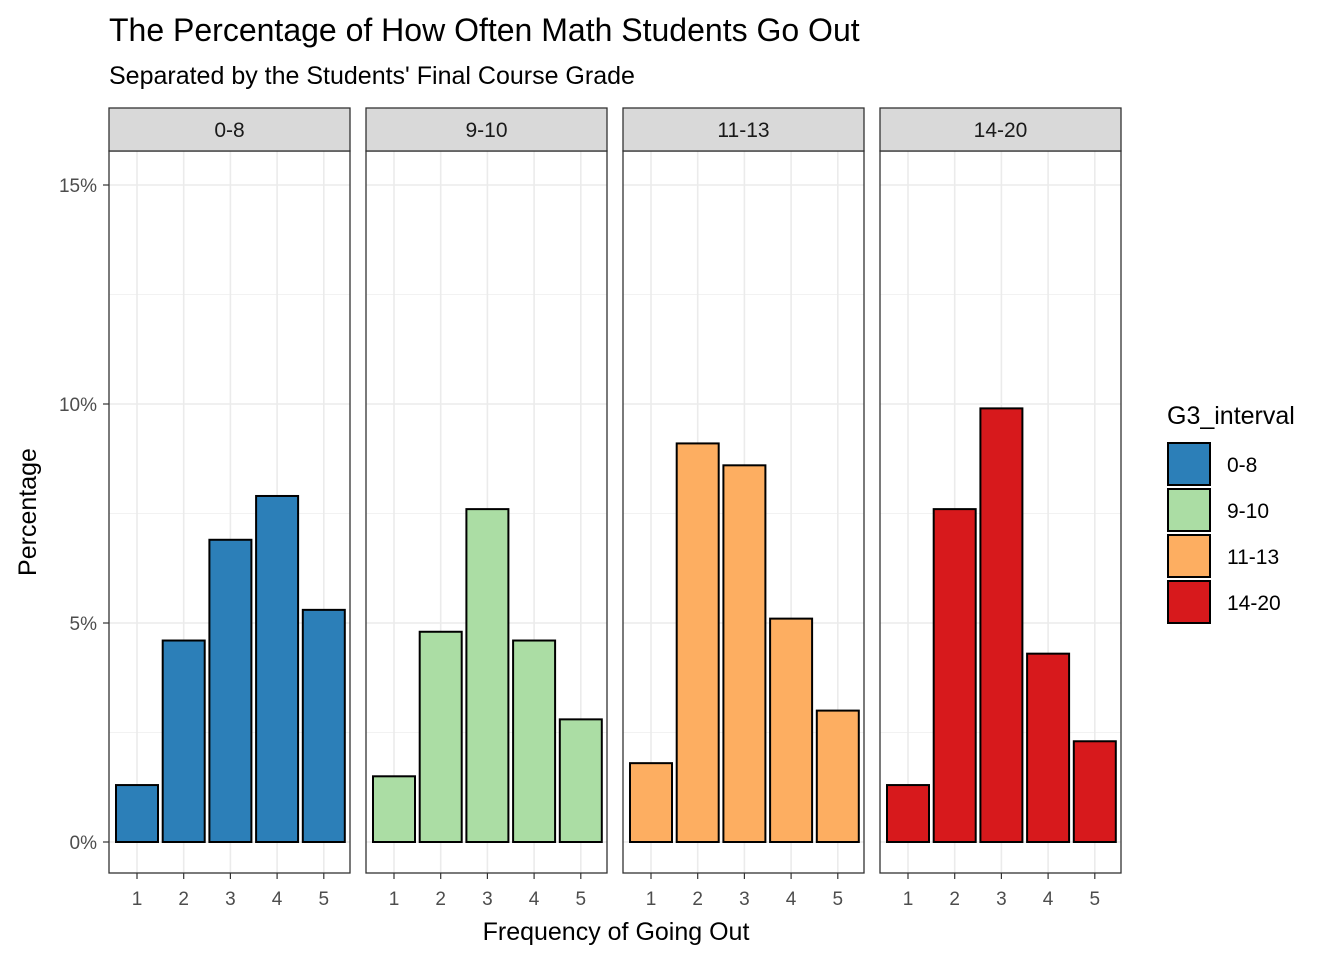  I want to click on facet-strip-label: 9-10, so click(486, 130).